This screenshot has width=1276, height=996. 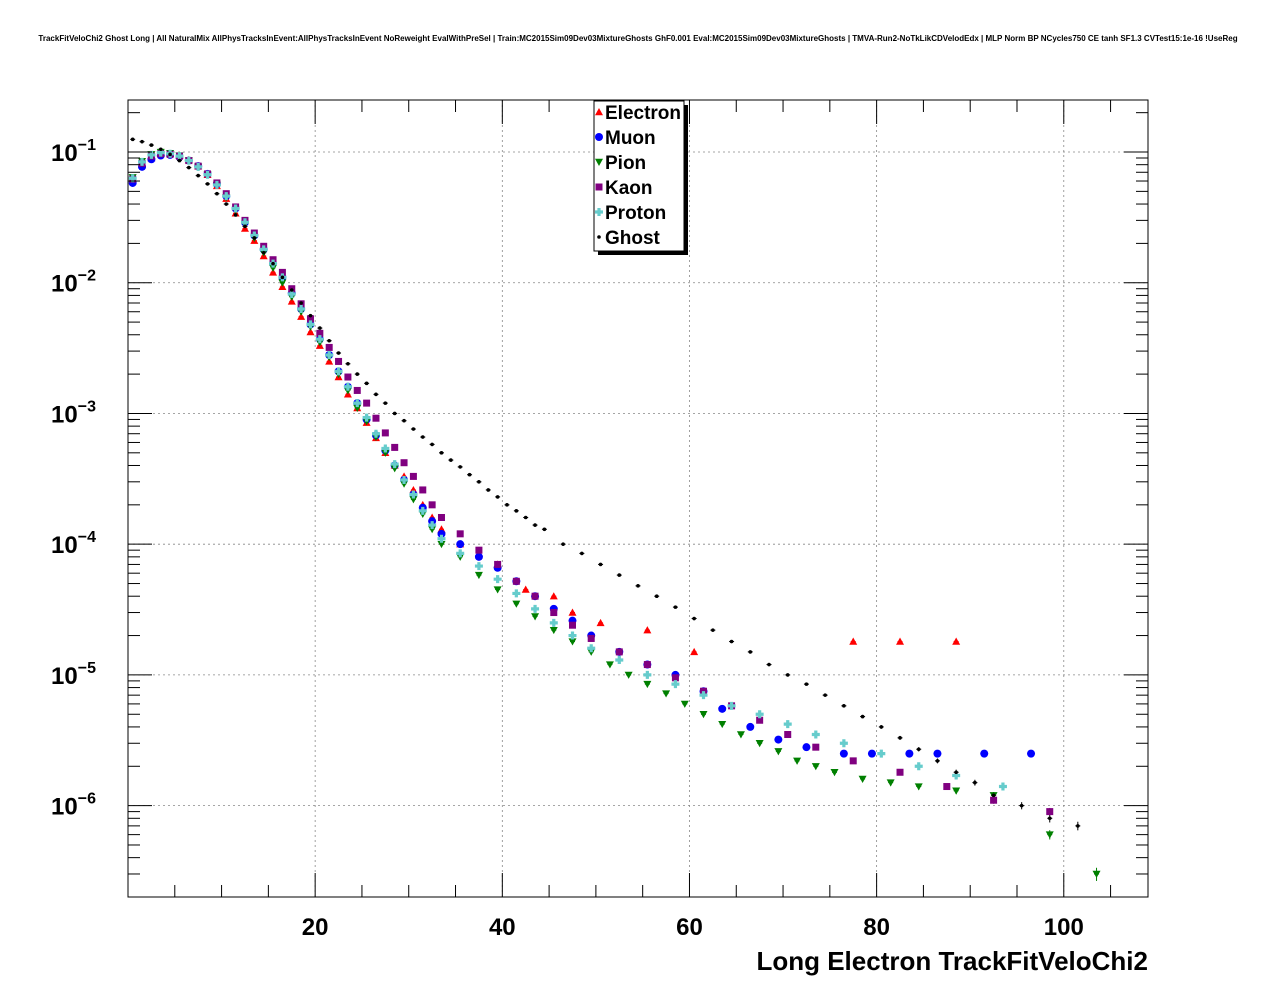 I want to click on legend-marker-ghost, so click(x=599, y=237).